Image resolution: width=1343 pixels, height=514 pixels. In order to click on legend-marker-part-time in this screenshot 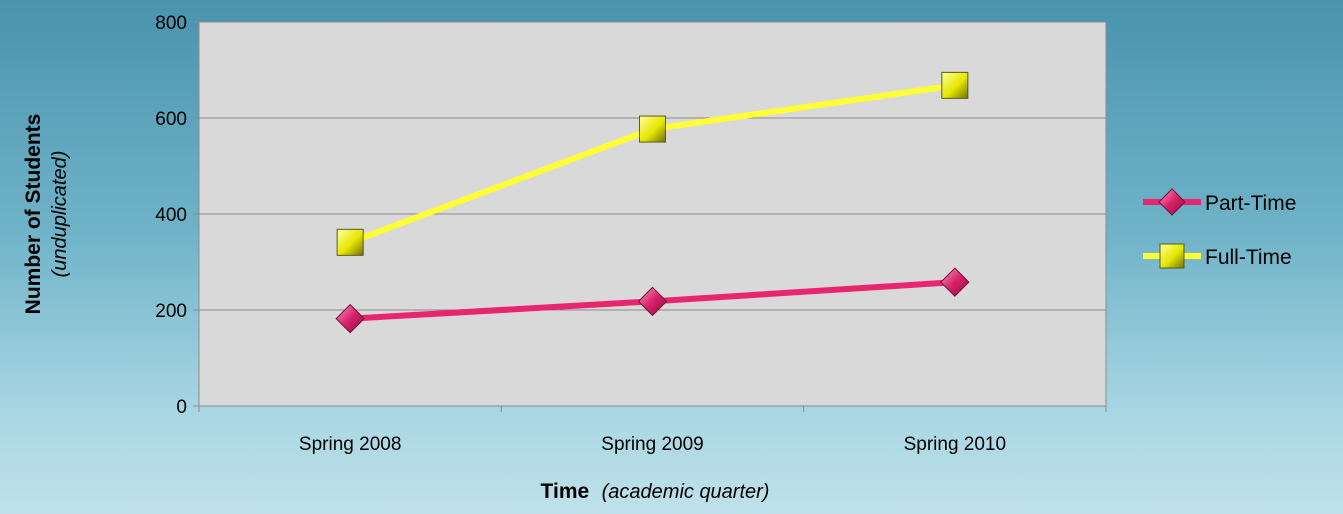, I will do `click(1172, 202)`.